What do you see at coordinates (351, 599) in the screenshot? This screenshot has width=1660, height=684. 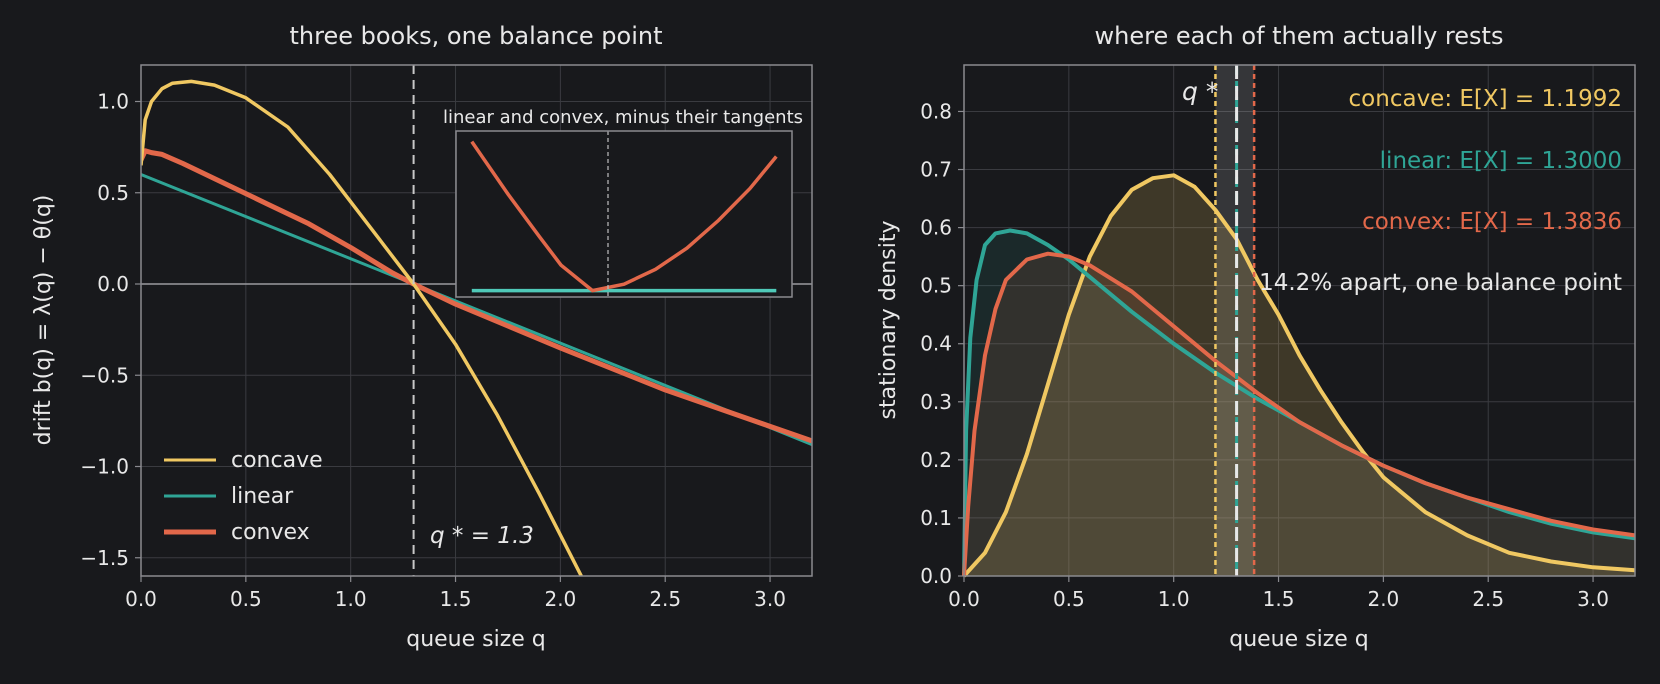 I see `l-x-tick-label: 1.0` at bounding box center [351, 599].